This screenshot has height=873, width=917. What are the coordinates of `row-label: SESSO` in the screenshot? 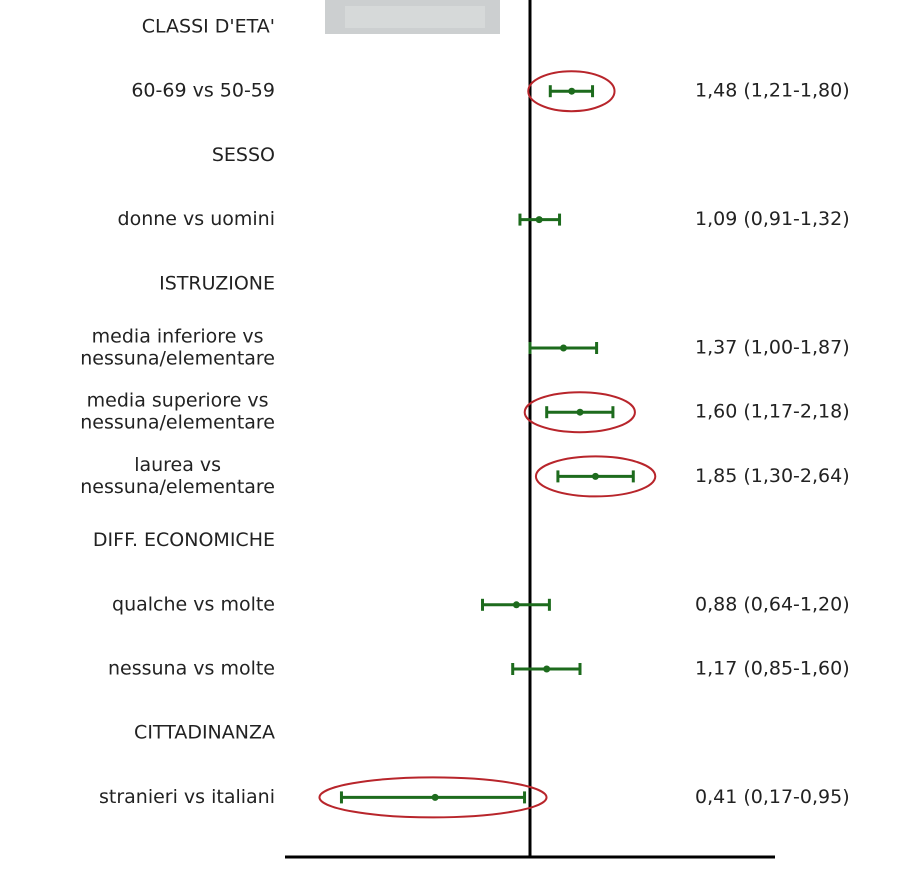 It's located at (243, 155).